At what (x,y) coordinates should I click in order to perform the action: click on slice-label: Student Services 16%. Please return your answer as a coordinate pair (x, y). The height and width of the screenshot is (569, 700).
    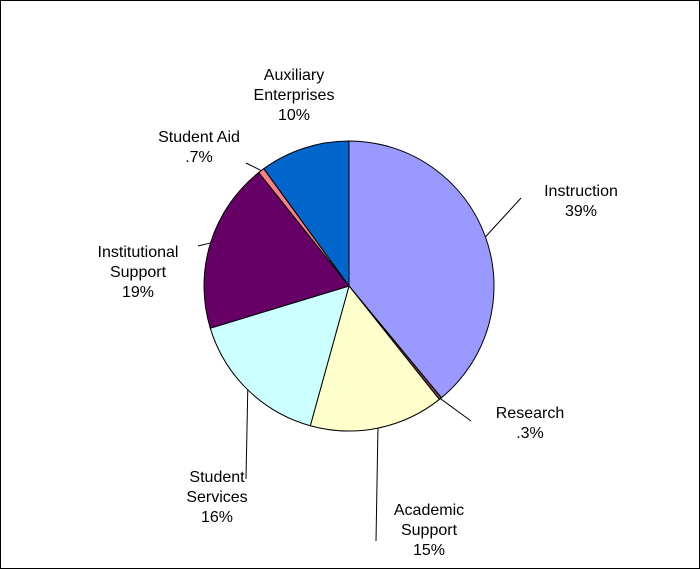
    Looking at the image, I should click on (217, 498).